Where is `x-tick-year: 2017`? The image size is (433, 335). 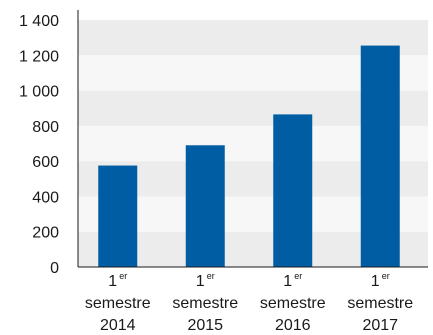
x-tick-year: 2017 is located at coordinates (380, 325).